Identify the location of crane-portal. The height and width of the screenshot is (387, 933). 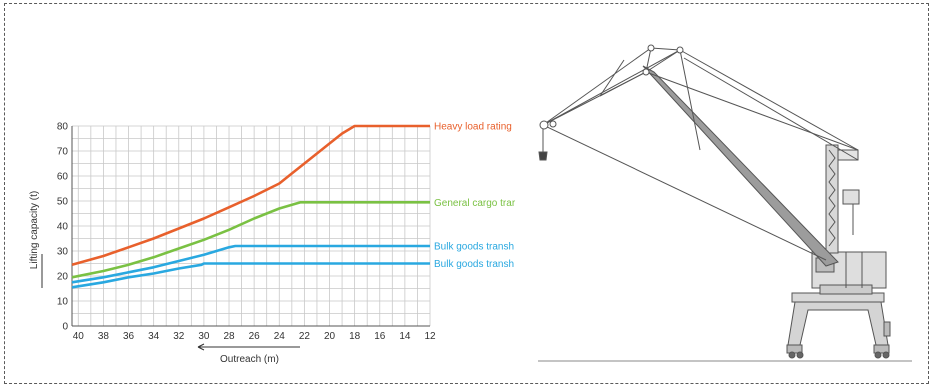
(838, 325).